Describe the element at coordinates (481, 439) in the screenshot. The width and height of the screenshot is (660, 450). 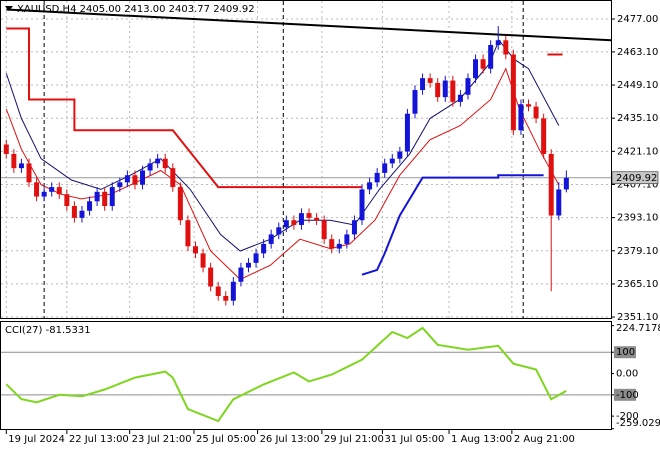
I see `x-tick-label: 1 Aug 13:00` at that location.